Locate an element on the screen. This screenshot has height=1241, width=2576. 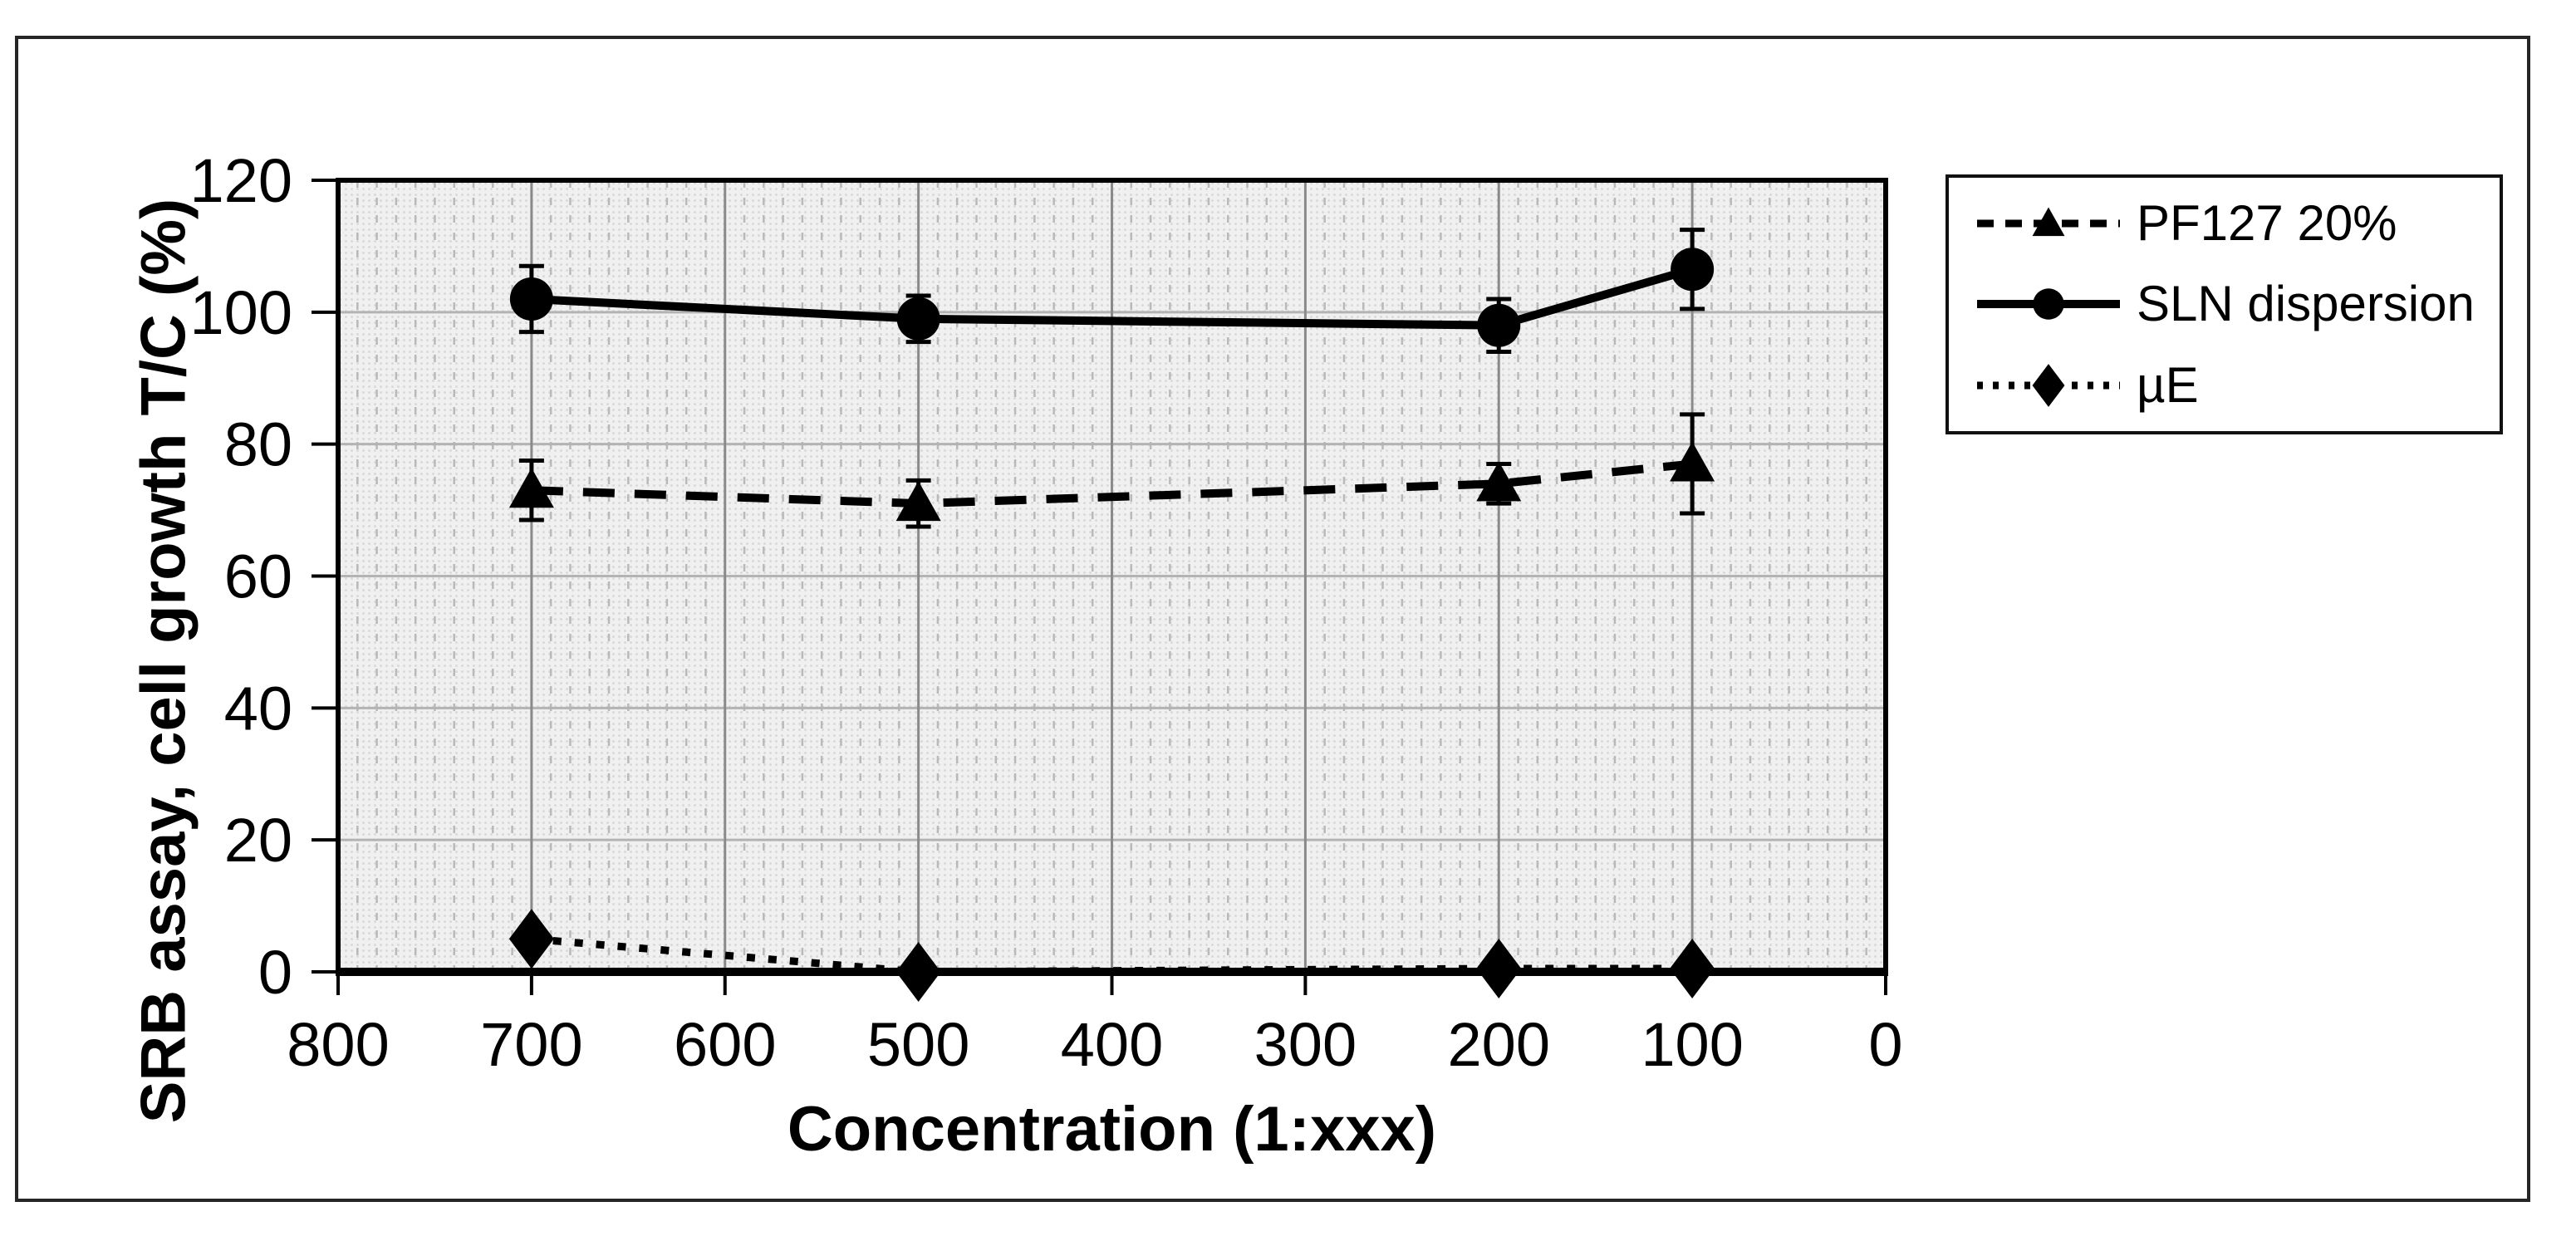
y-tick-label: 80 is located at coordinates (258, 444).